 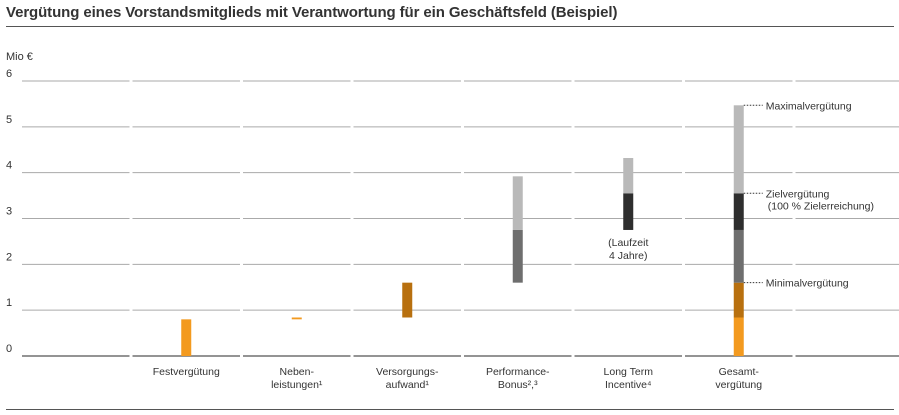 I want to click on bottom-divider, so click(x=450, y=409).